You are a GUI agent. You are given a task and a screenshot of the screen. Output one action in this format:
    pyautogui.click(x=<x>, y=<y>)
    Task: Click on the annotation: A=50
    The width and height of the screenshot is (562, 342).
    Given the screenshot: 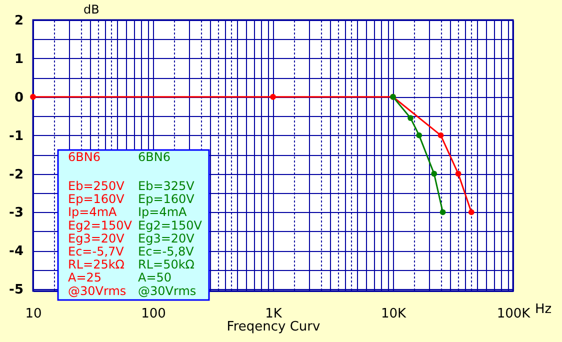 What is the action you would take?
    pyautogui.click(x=155, y=277)
    